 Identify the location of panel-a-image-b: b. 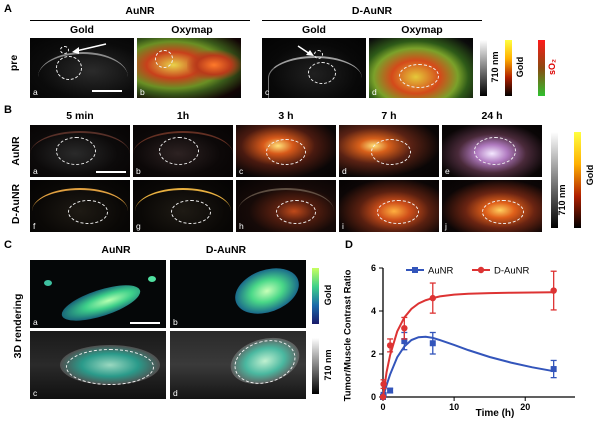
(189, 68).